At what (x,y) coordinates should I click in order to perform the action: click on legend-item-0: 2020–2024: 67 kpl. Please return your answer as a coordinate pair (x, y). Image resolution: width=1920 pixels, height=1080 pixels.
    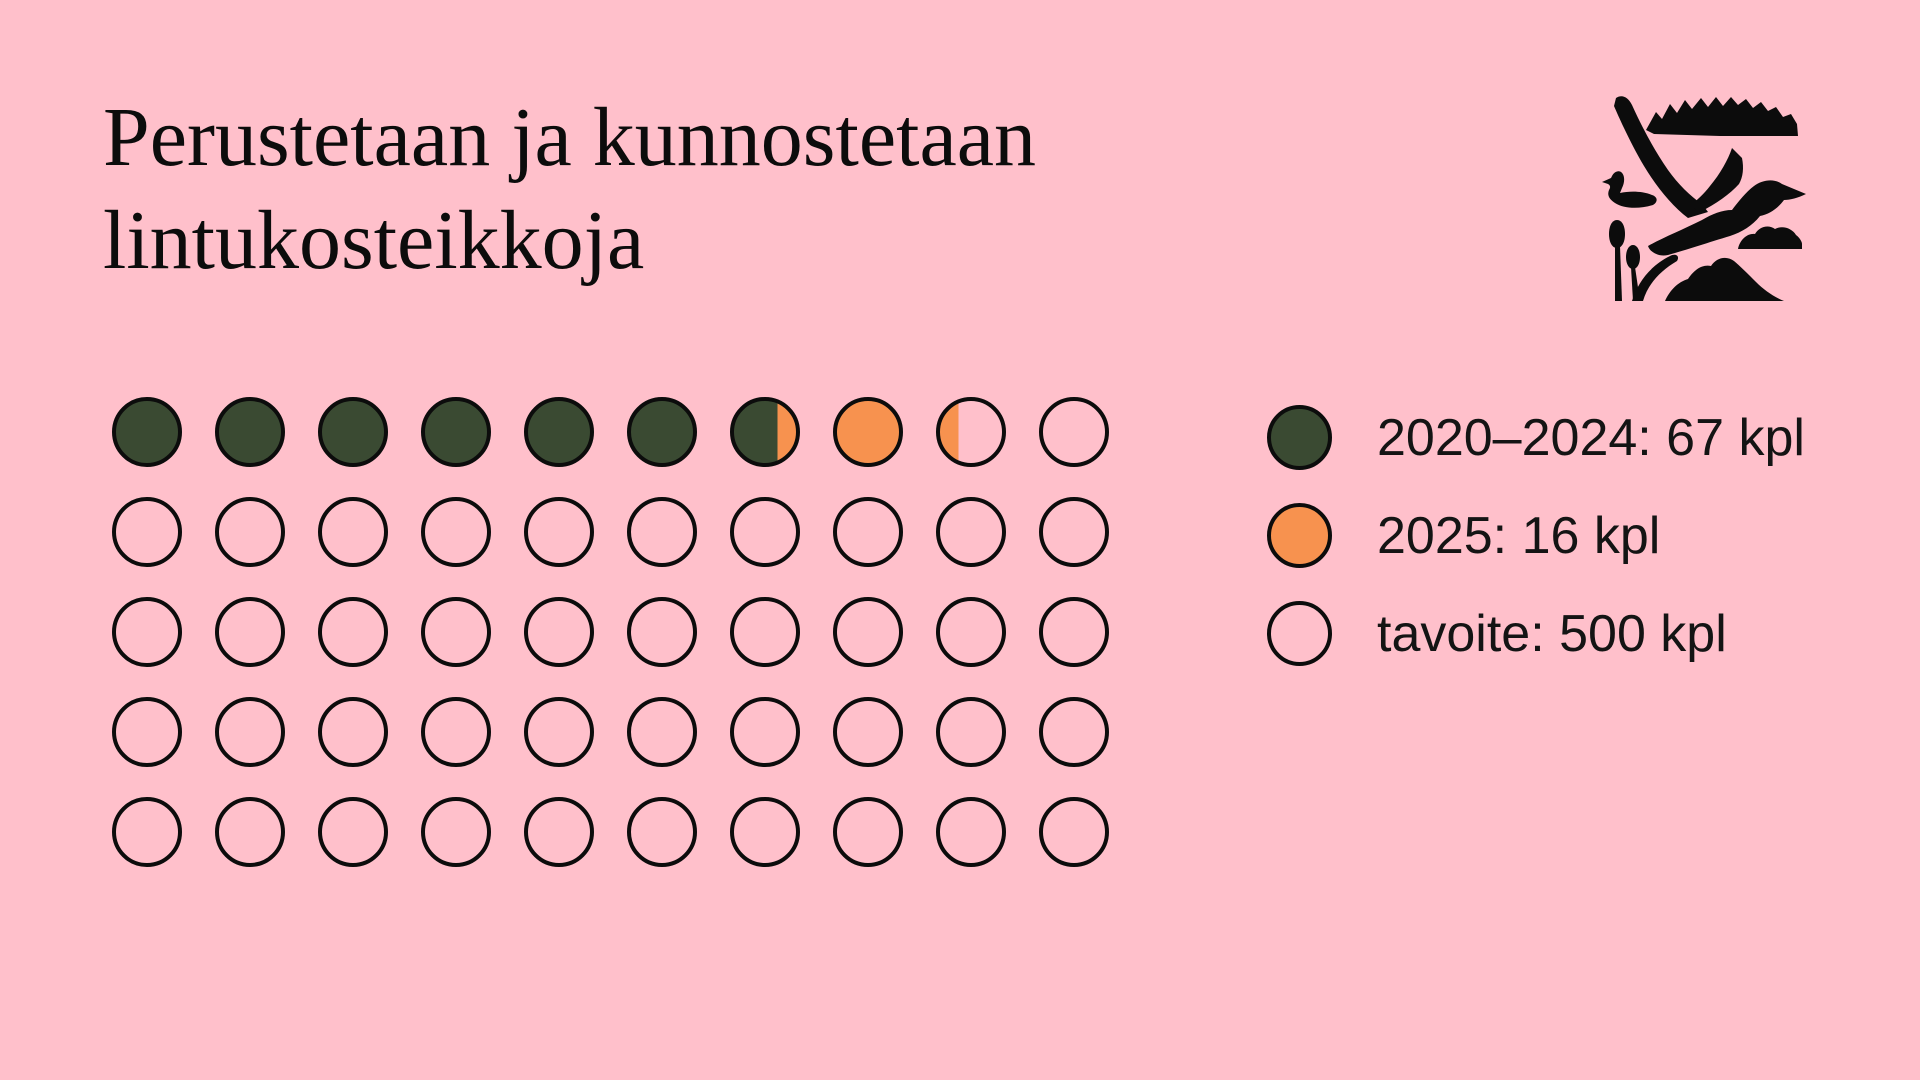
    Looking at the image, I should click on (1536, 437).